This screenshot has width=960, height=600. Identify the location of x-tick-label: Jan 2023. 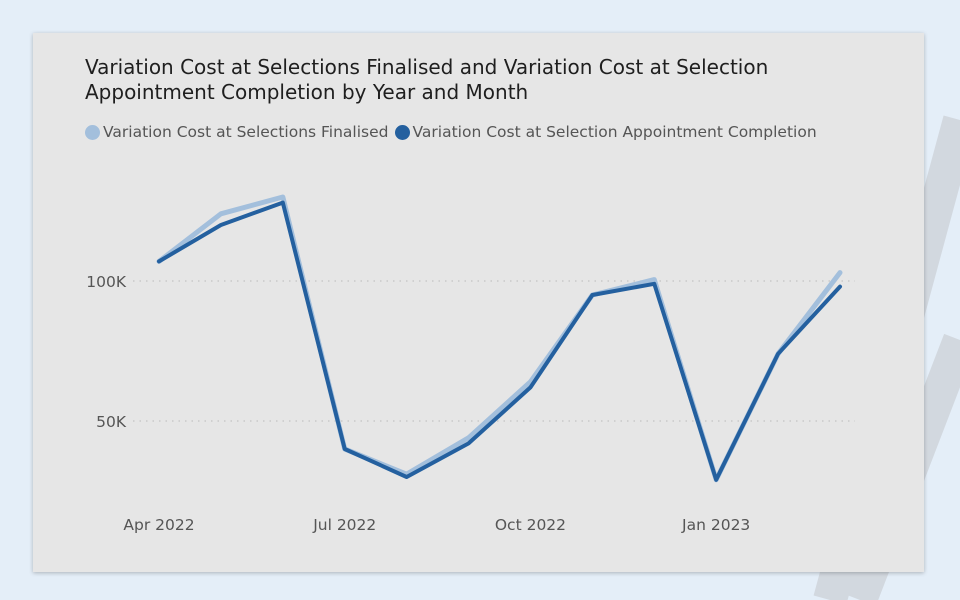
(715, 525).